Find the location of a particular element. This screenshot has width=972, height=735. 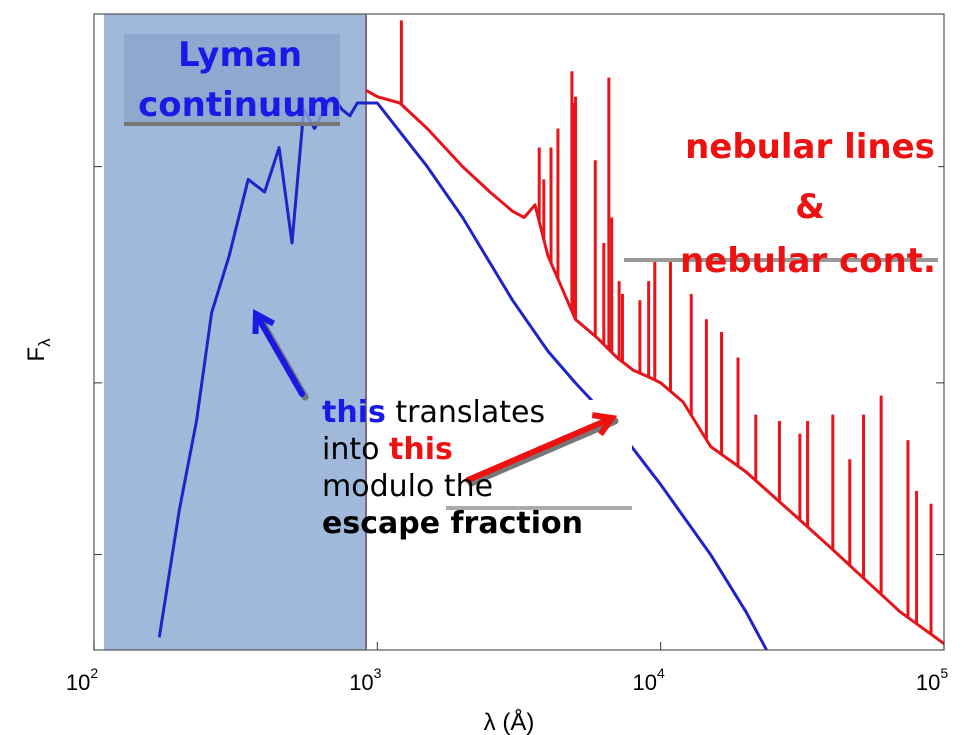

x-tick-label: 10² is located at coordinates (82, 680).